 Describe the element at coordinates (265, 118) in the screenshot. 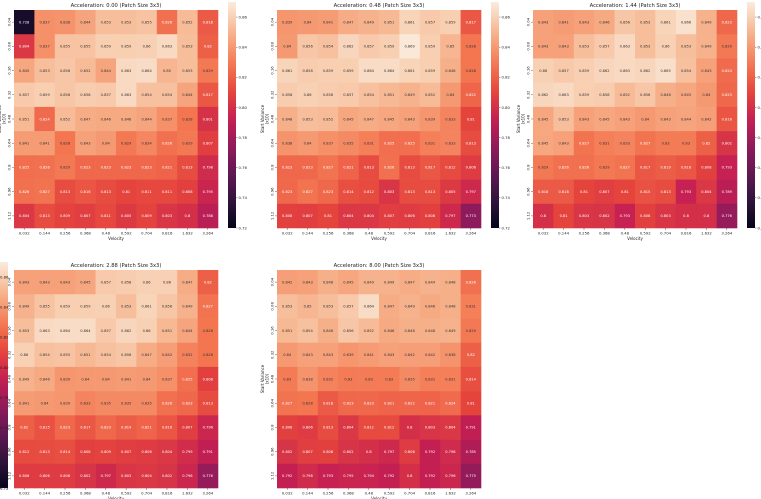

I see `y-axis-label: Start Variance(x10)` at that location.